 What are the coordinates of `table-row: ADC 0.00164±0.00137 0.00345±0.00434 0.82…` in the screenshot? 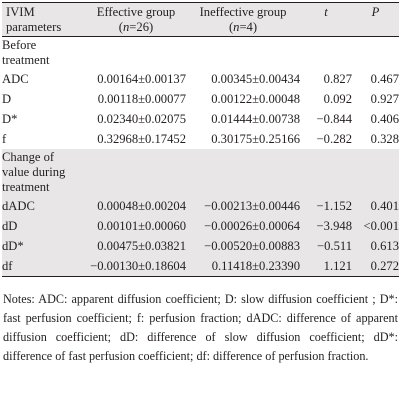 It's located at (200, 79).